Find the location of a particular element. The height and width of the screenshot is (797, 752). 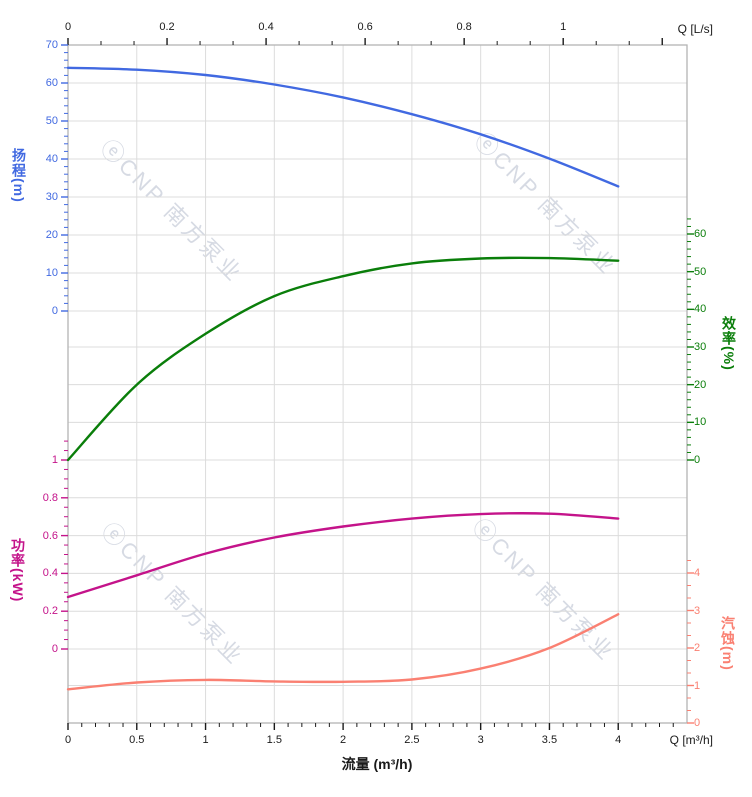

efficiency-axis-title: 效率(%) is located at coordinates (729, 343).